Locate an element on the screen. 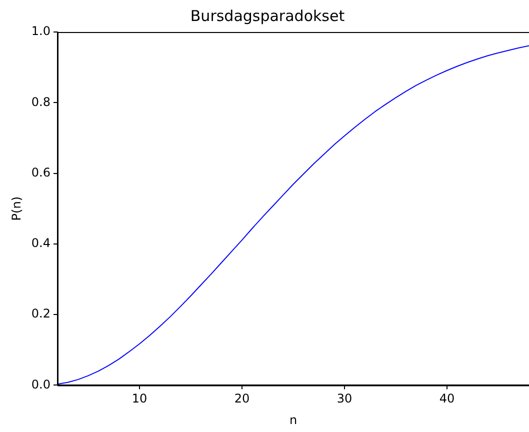 The height and width of the screenshot is (432, 529). x-axis-title: n is located at coordinates (293, 419).